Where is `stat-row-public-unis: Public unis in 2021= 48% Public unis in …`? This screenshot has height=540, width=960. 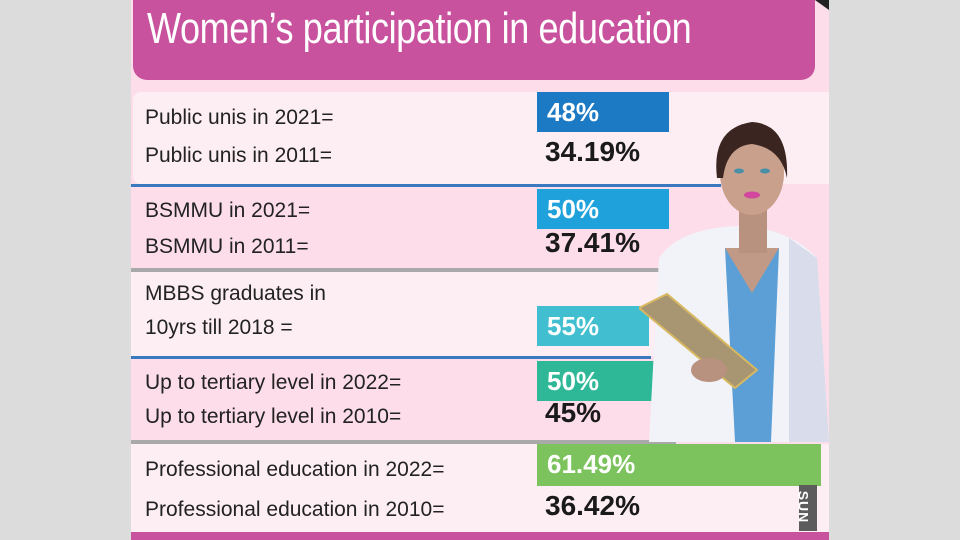 stat-row-public-unis: Public unis in 2021= 48% Public unis in … is located at coordinates (480, 138).